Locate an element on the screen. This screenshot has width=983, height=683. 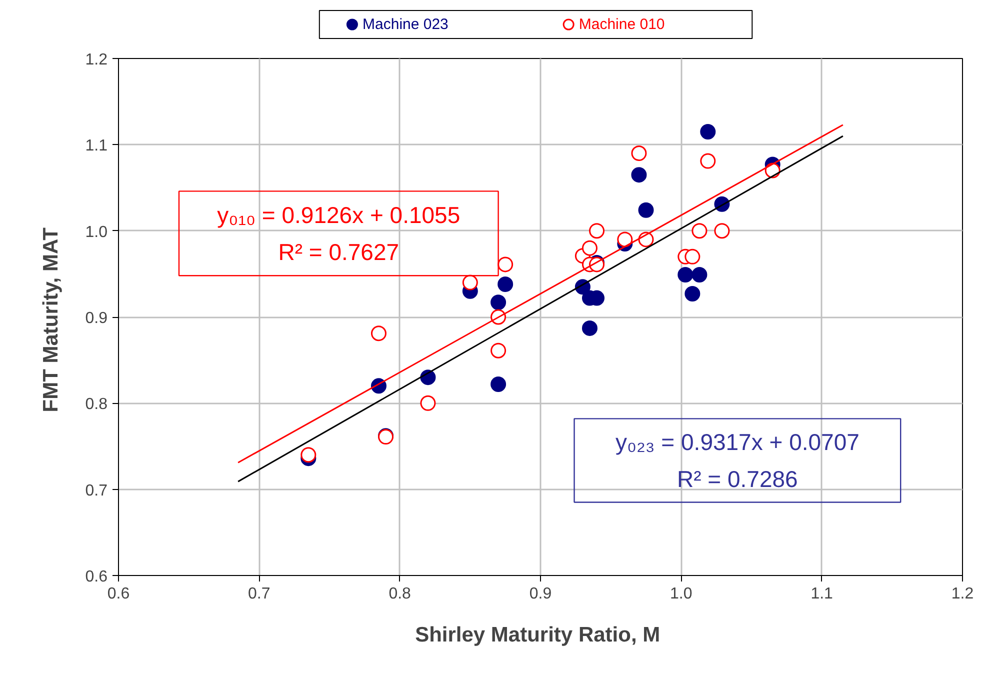
y-tick-label: 0.9 is located at coordinates (96, 318).